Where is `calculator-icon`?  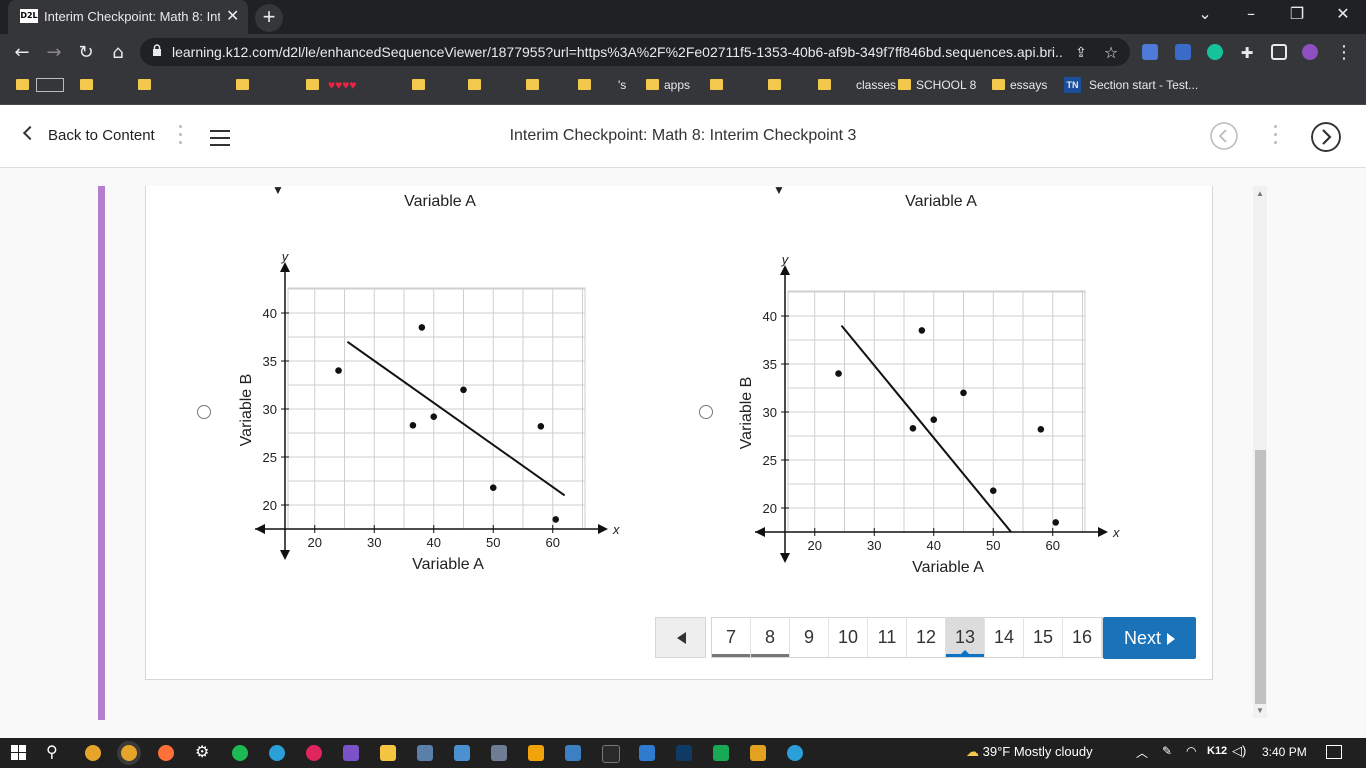
calculator-icon is located at coordinates (573, 753).